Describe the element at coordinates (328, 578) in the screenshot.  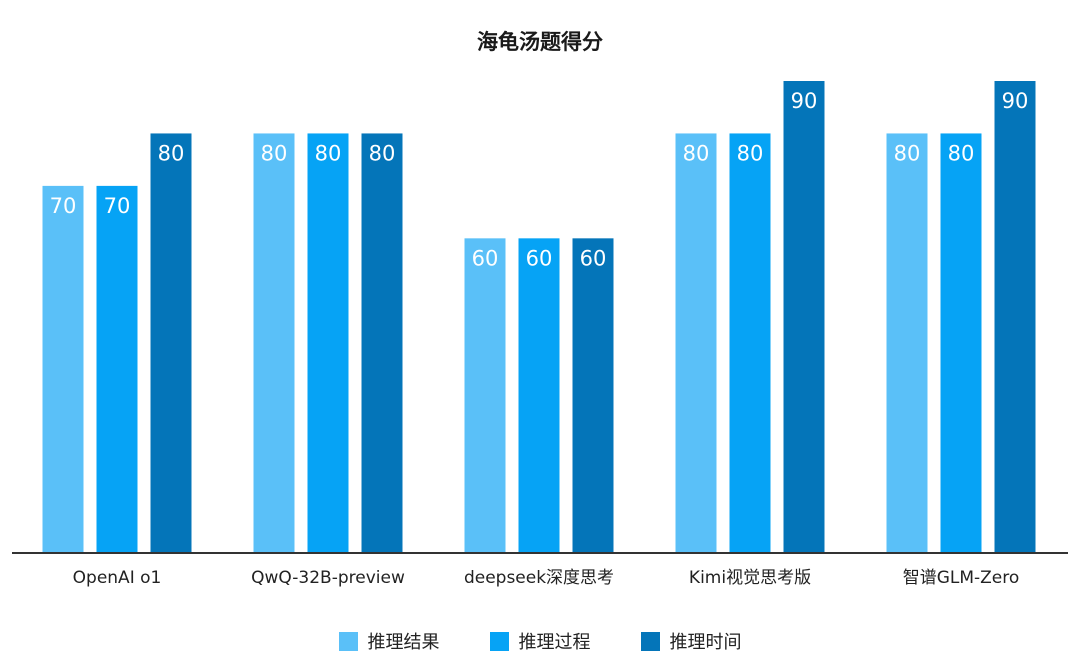
I see `x-tick-label: QwQ-32B-preview` at that location.